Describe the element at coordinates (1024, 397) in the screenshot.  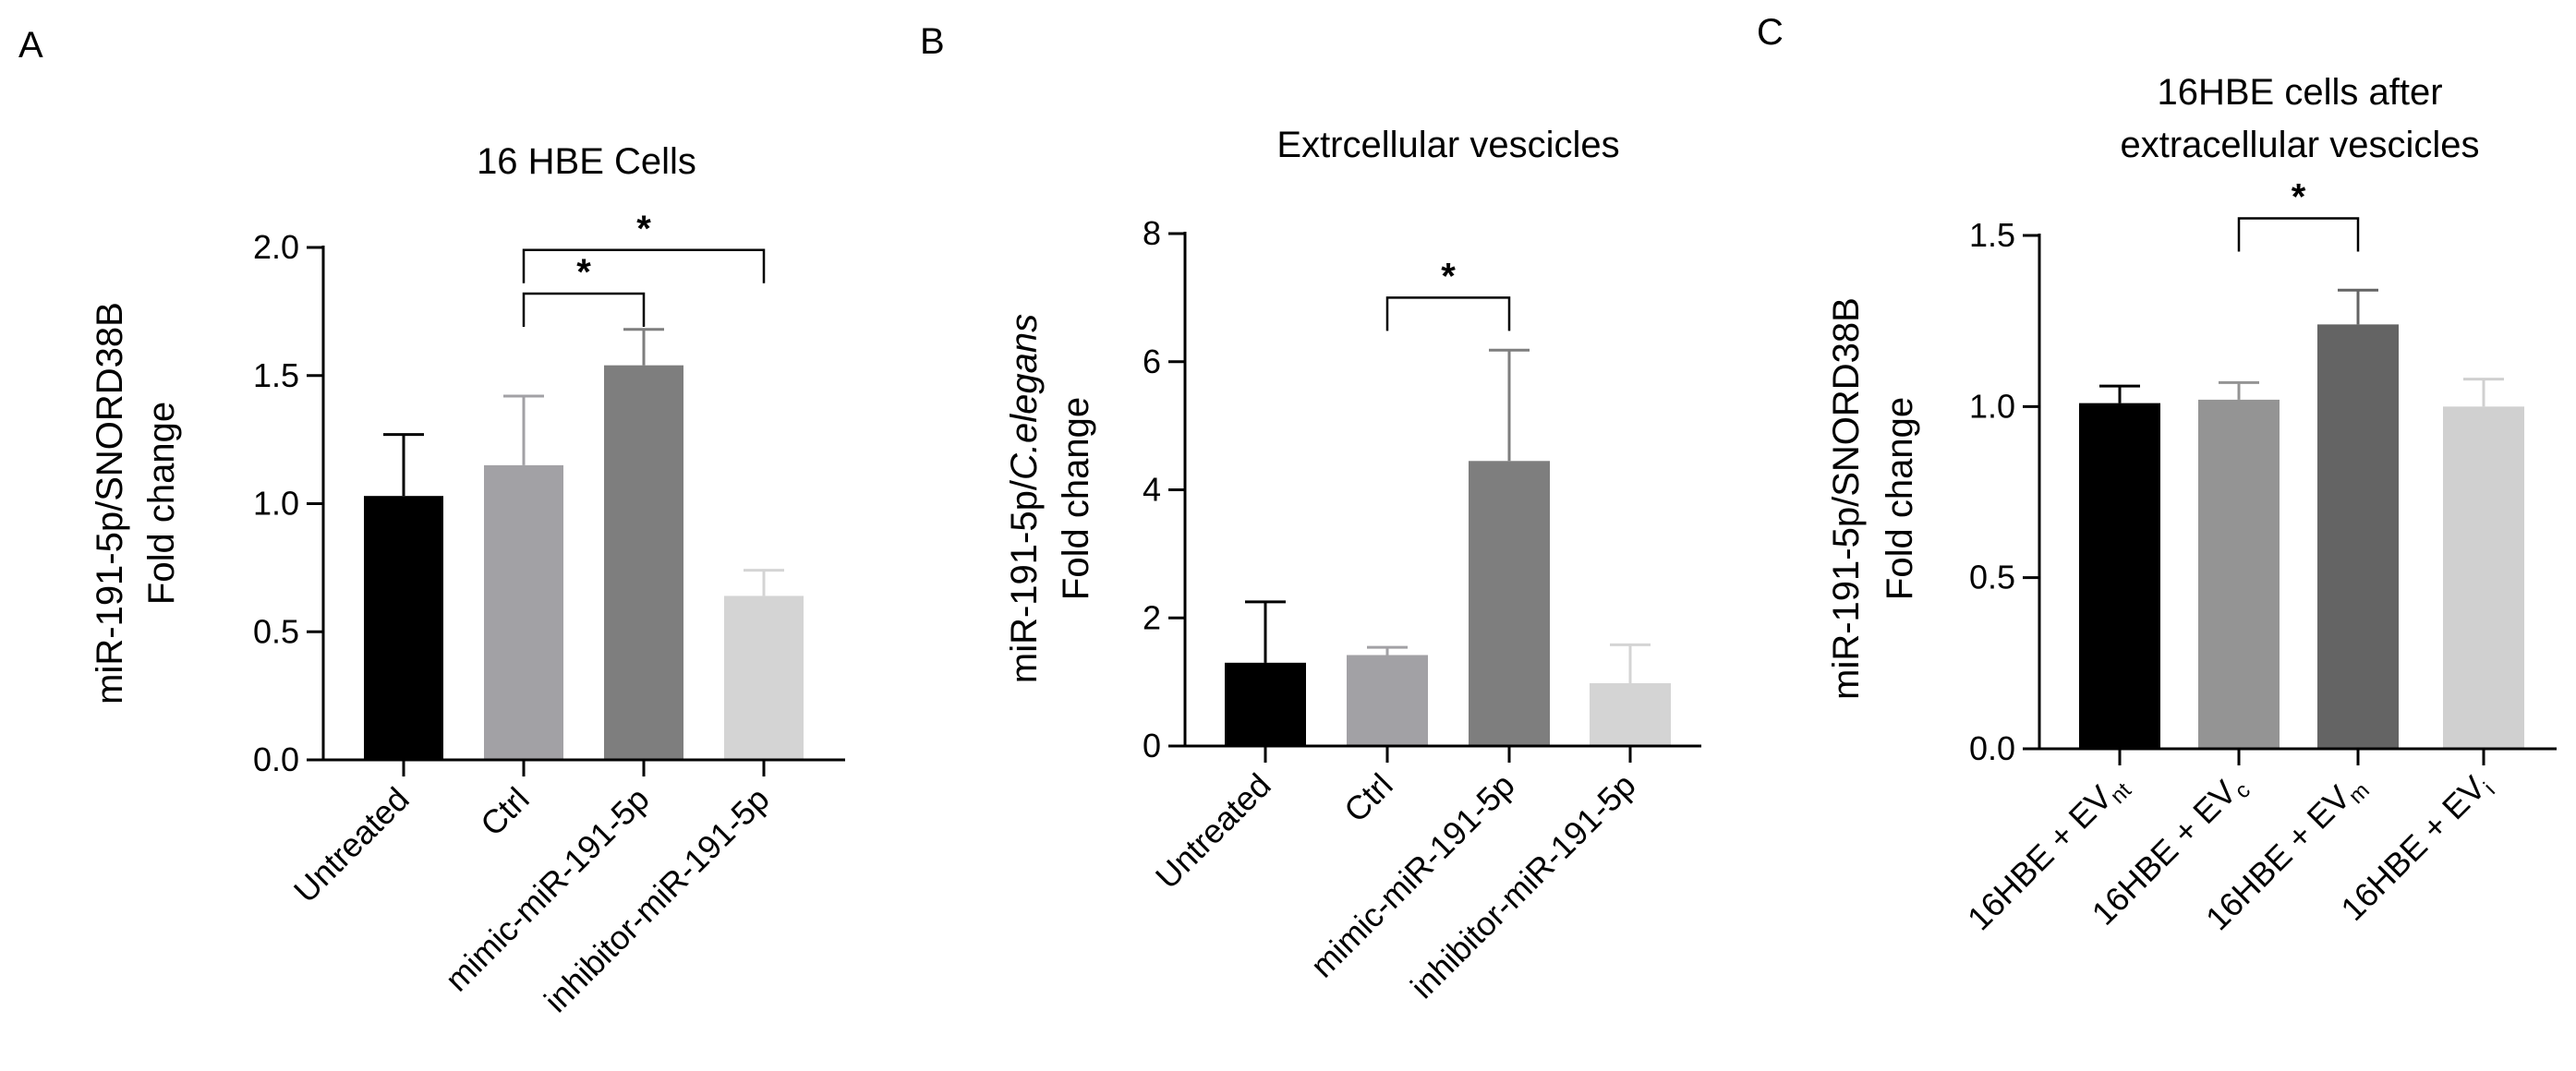
I see `y-axis-label-italic: C.elegans` at that location.